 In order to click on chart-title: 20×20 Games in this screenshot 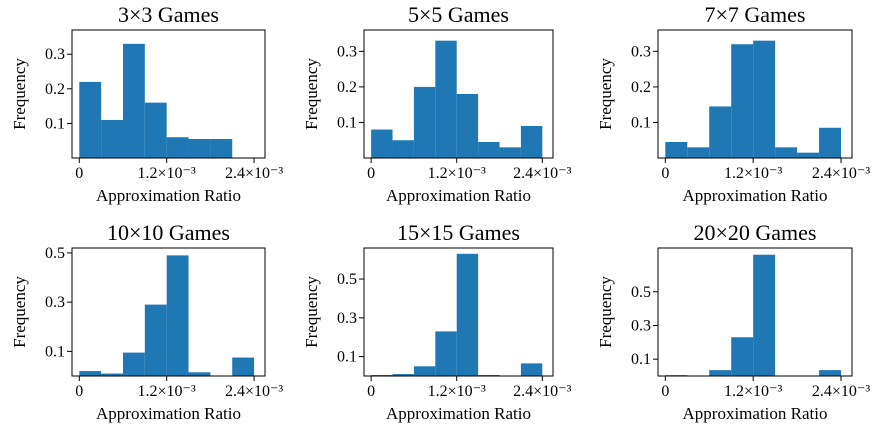, I will do `click(755, 232)`.